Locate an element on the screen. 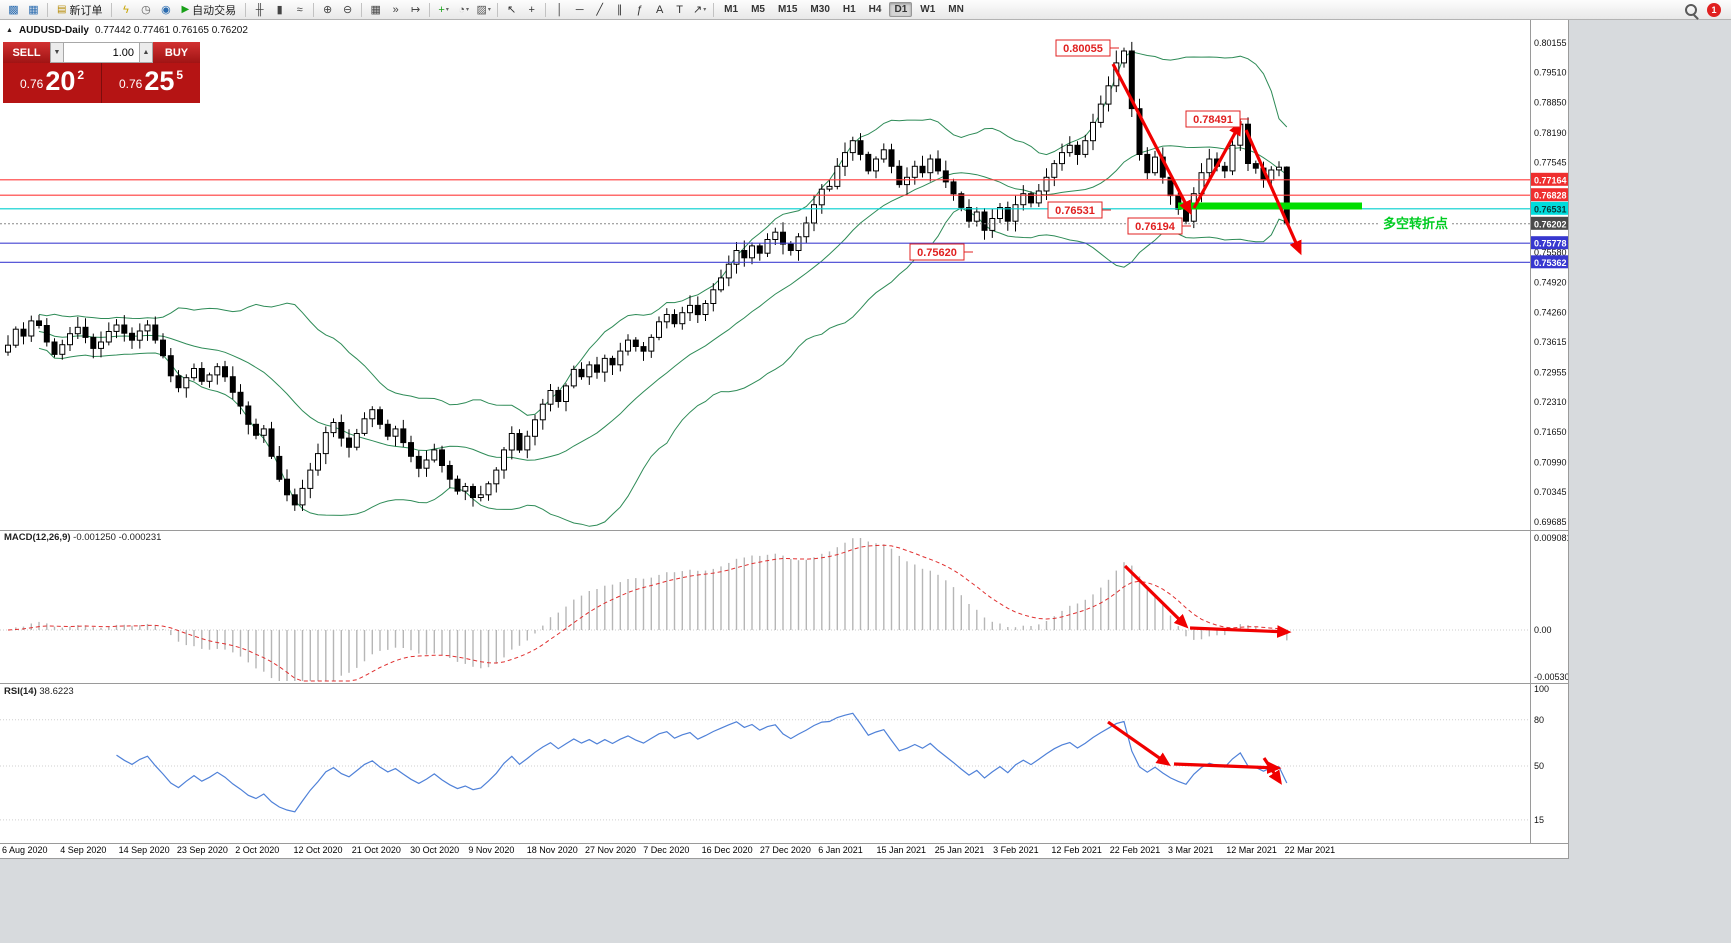 This screenshot has height=943, width=1731. price-annotation: 0.75620 is located at coordinates (941, 252).